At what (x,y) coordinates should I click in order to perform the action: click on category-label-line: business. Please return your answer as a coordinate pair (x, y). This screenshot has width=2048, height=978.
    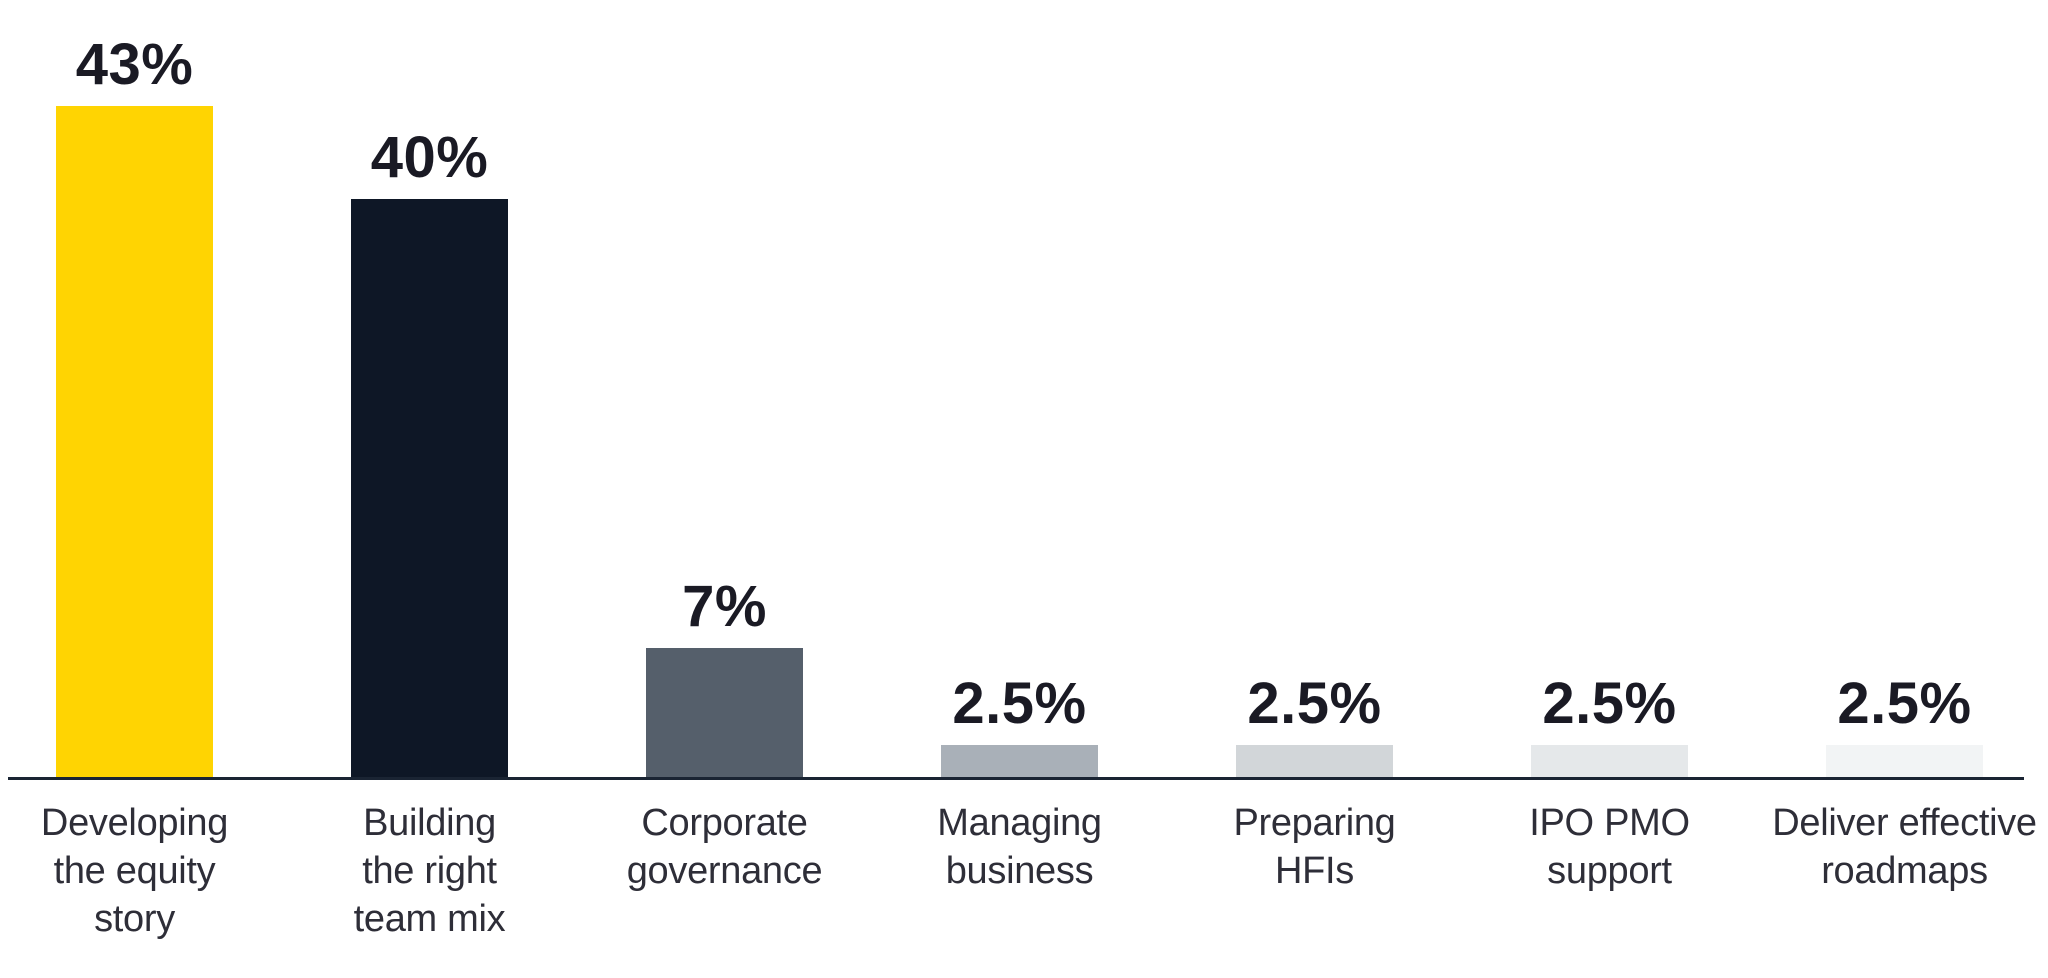
    Looking at the image, I should click on (1019, 871).